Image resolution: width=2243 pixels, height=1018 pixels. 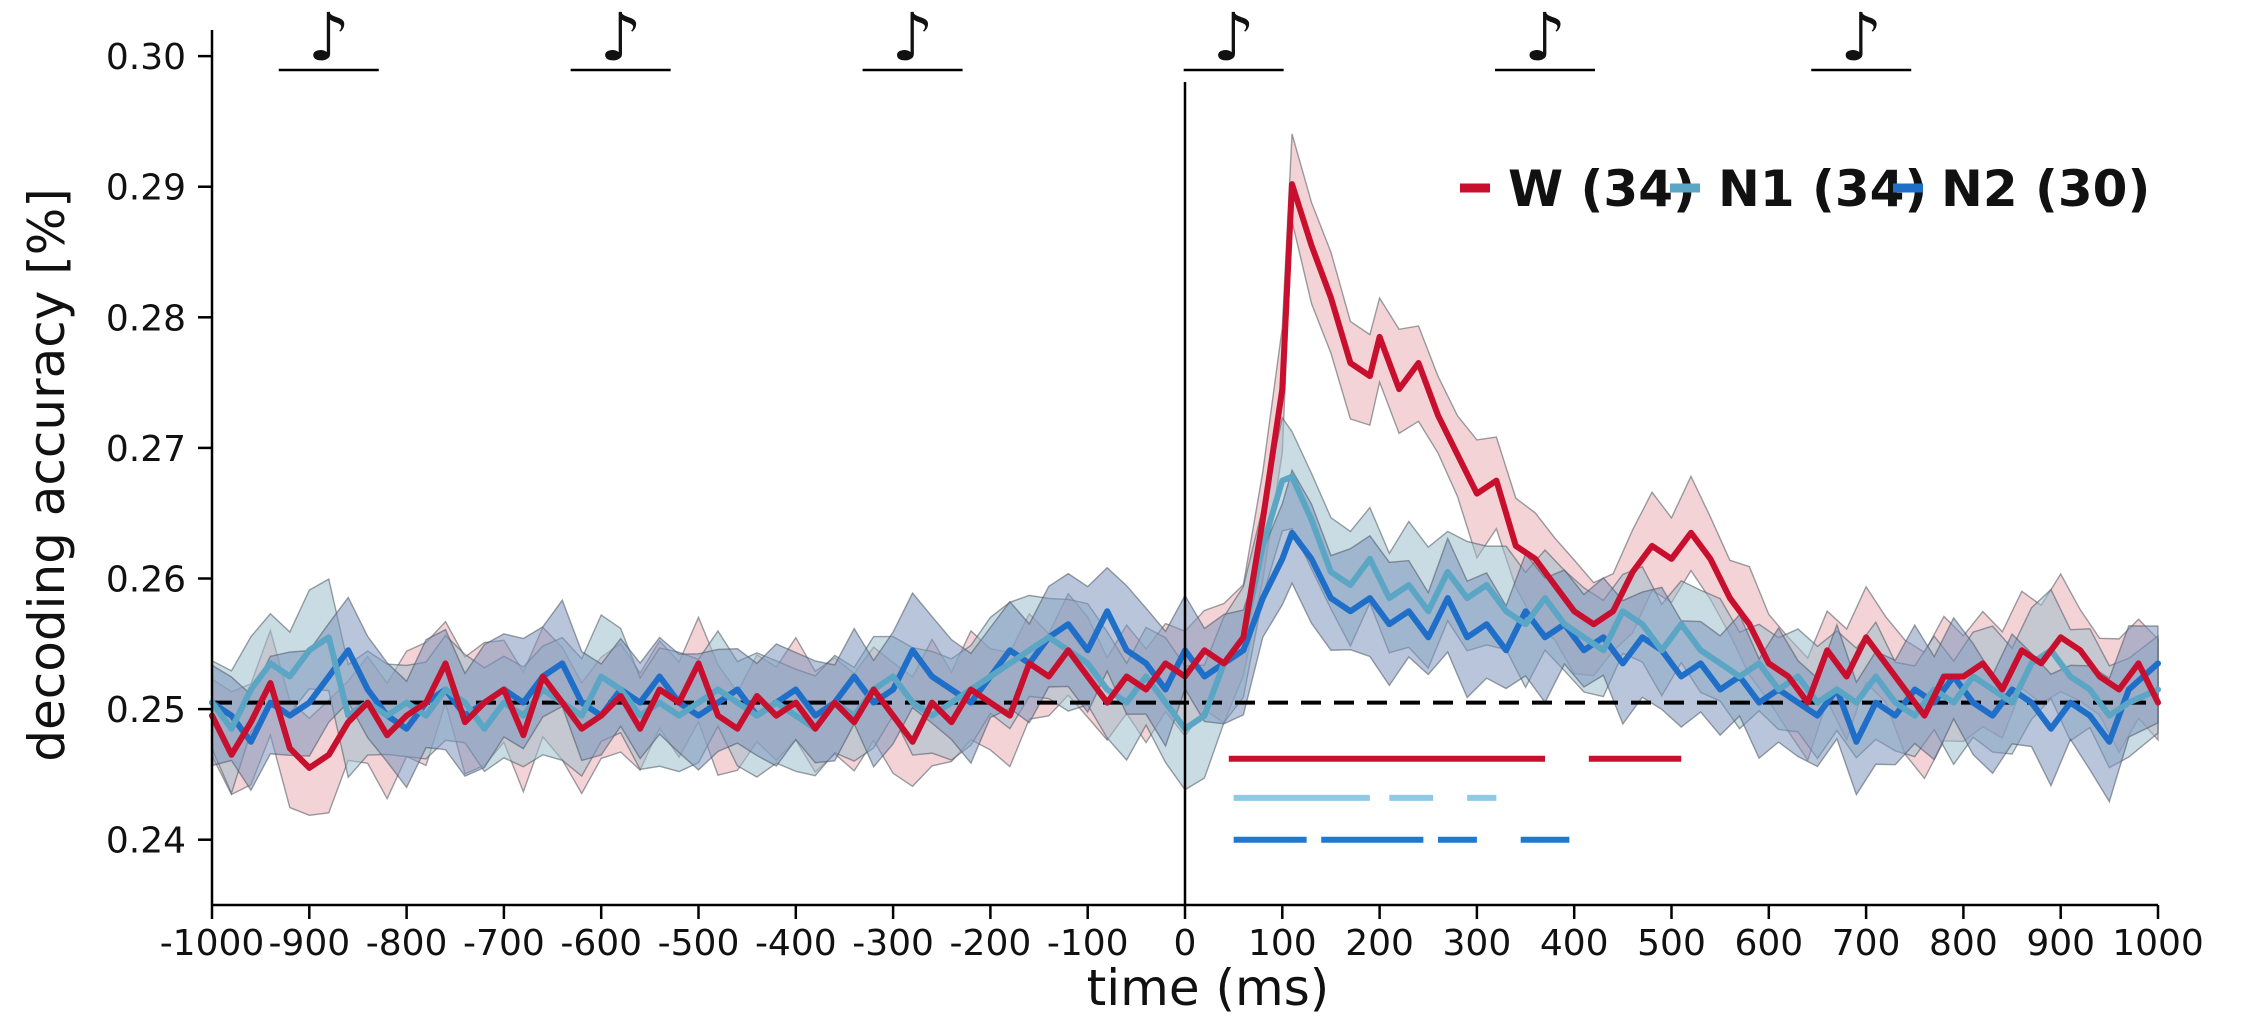 What do you see at coordinates (1963, 943) in the screenshot?
I see `x-tick-label: 800` at bounding box center [1963, 943].